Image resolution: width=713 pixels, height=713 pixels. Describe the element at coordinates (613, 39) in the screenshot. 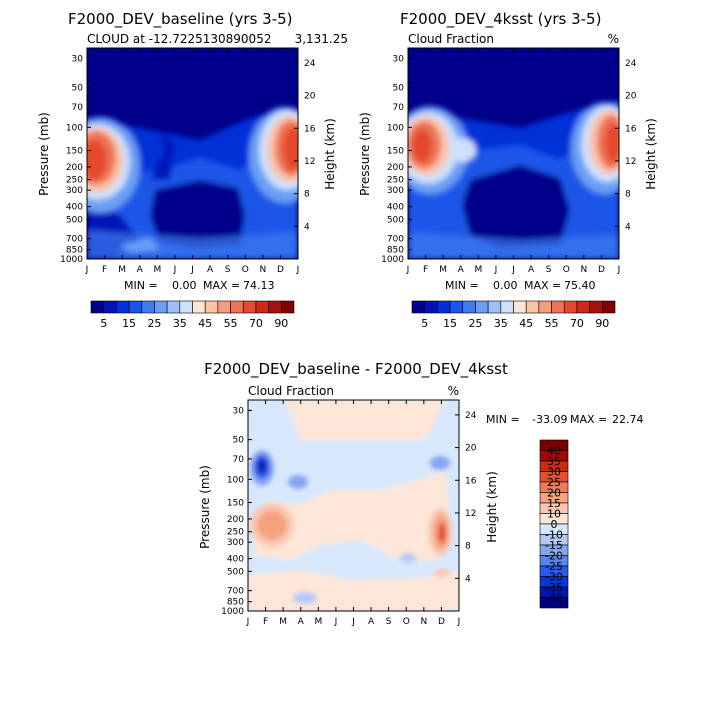

I see `panel-subtitle-right: %` at that location.